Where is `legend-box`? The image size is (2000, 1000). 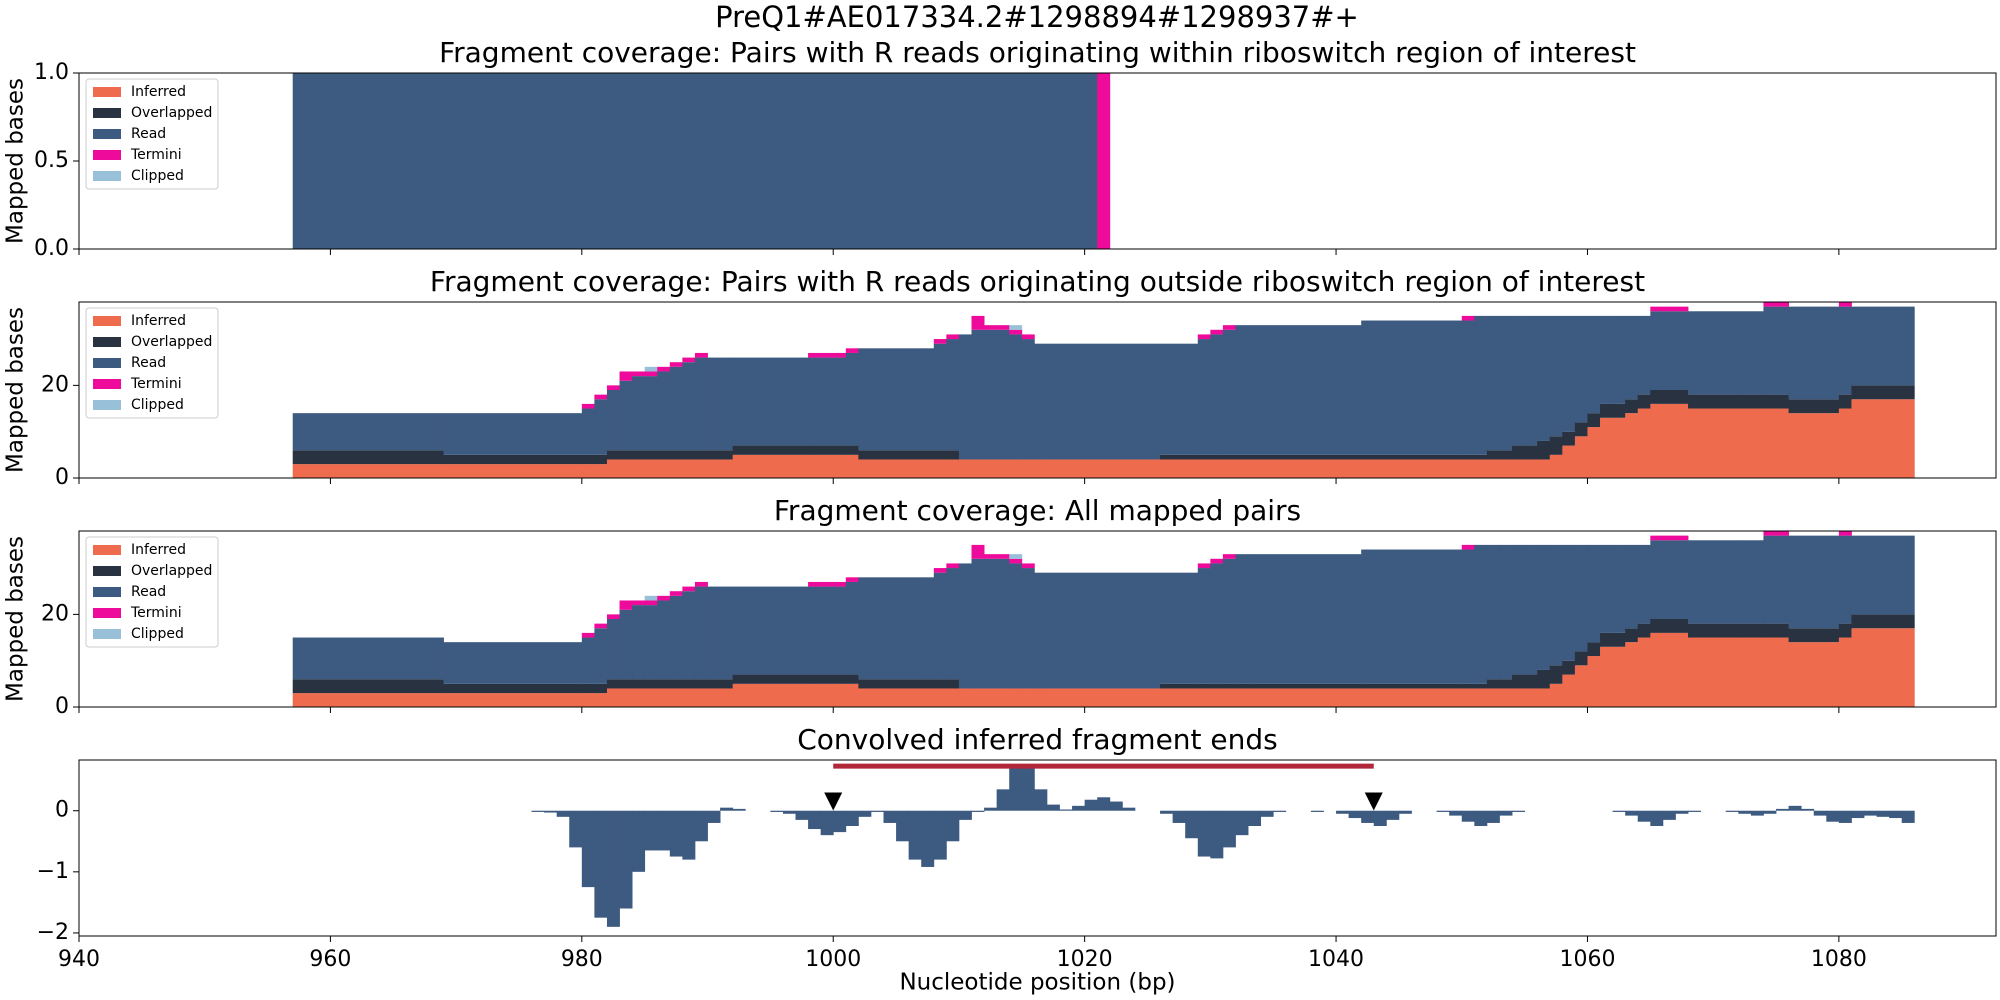 legend-box is located at coordinates (152, 134).